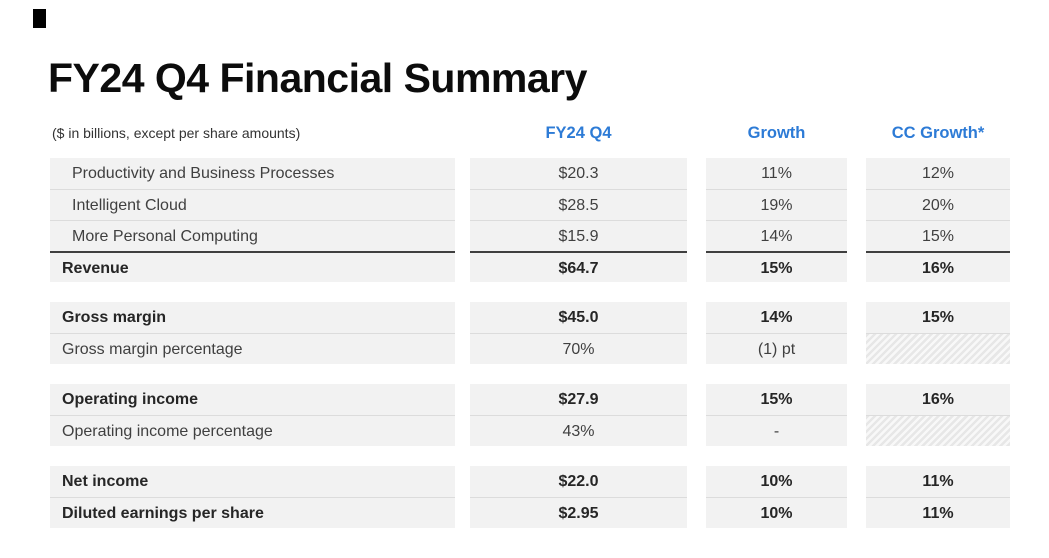 The height and width of the screenshot is (558, 1049). Describe the element at coordinates (776, 430) in the screenshot. I see `growth-value: -` at that location.